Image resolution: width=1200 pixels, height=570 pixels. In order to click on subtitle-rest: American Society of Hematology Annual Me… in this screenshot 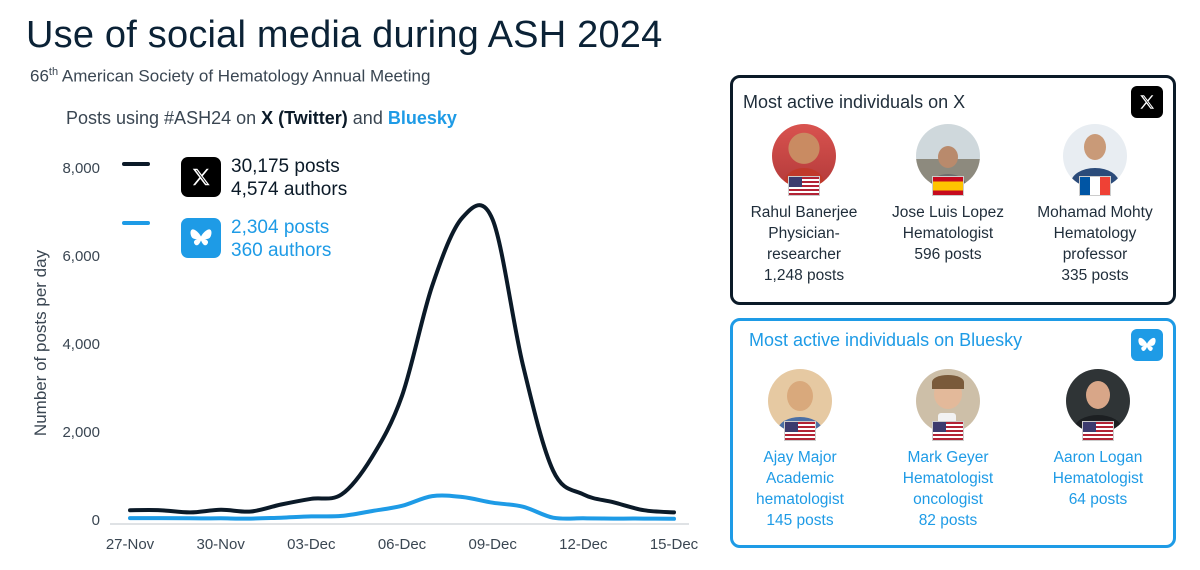, I will do `click(244, 76)`.